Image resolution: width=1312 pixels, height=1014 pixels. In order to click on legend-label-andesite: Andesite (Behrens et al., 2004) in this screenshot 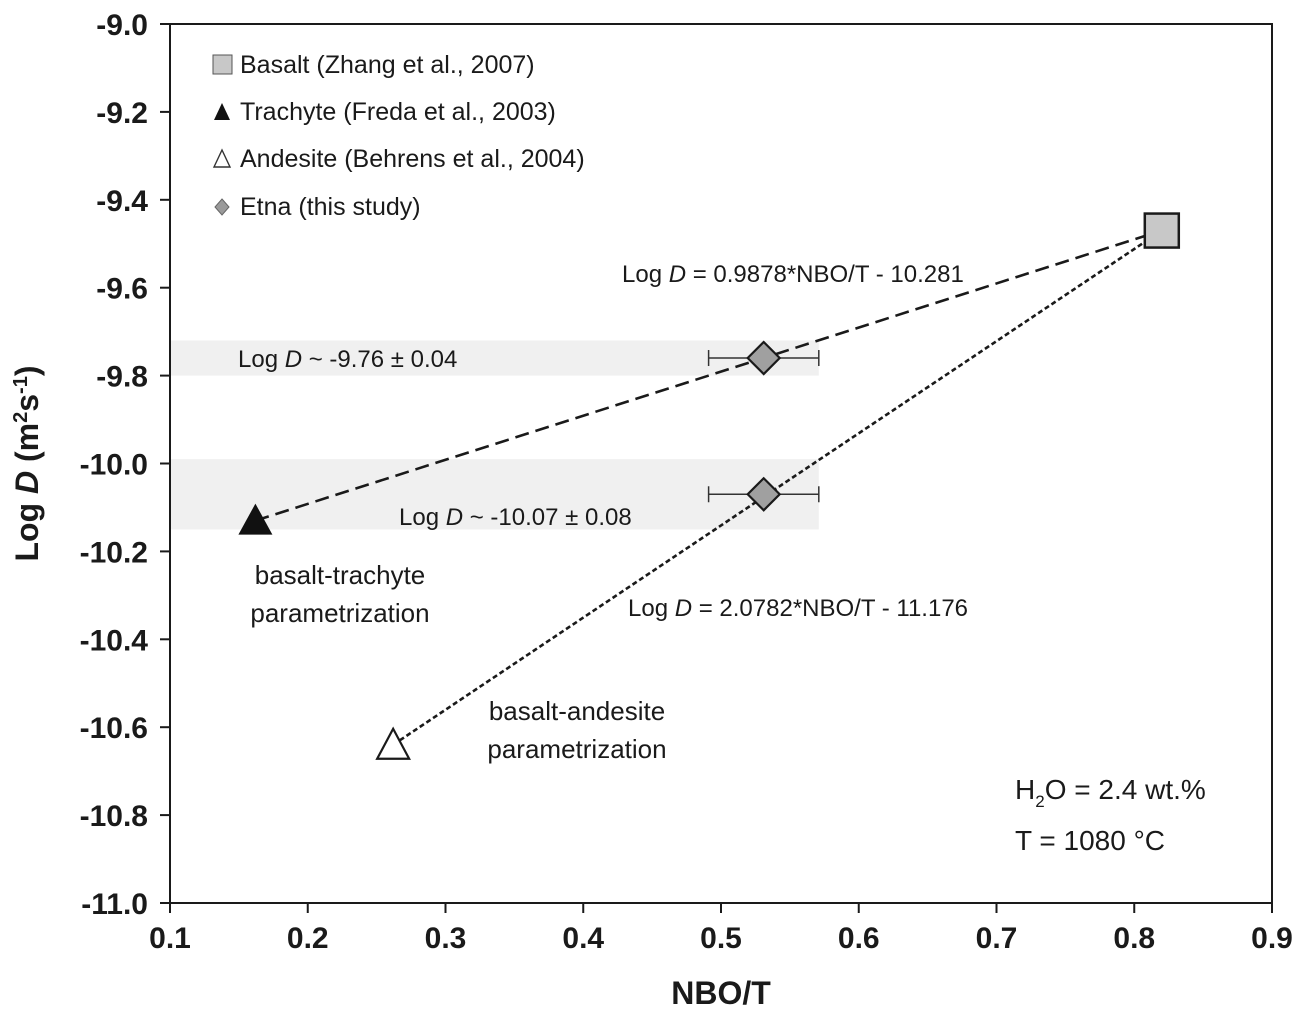, I will do `click(412, 159)`.